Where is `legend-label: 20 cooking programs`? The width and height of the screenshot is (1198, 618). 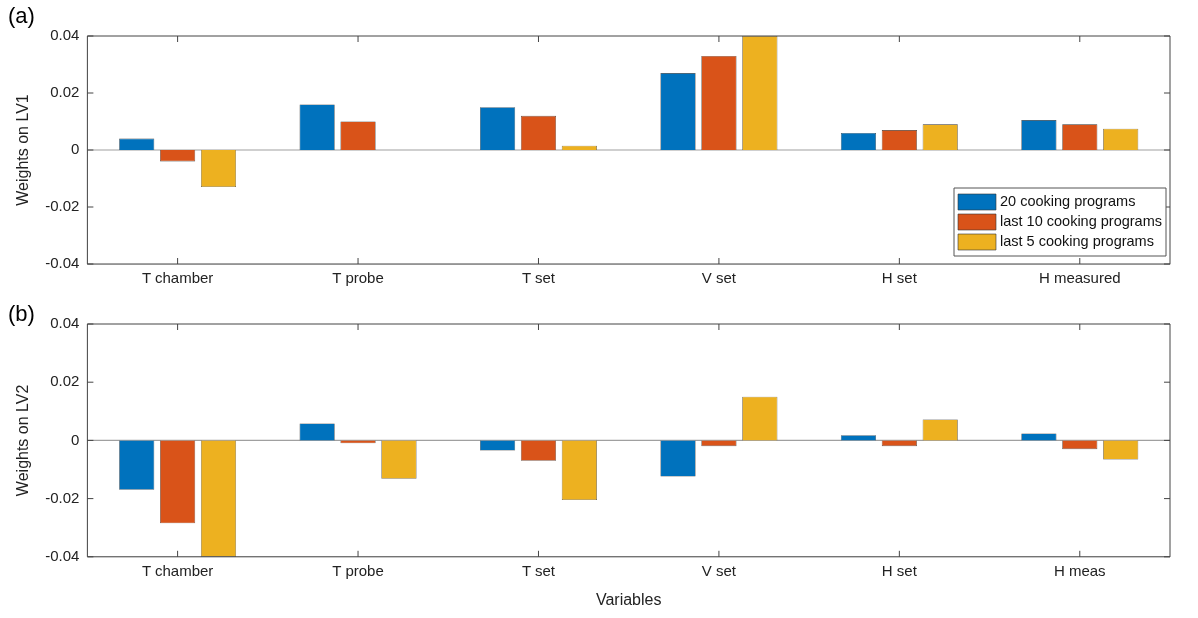
legend-label: 20 cooking programs is located at coordinates (1068, 201).